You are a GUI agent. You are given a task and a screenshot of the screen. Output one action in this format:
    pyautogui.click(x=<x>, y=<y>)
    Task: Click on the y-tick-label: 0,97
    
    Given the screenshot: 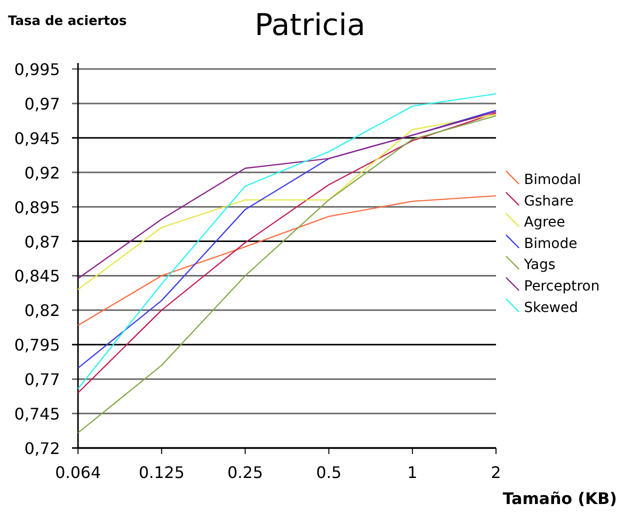 What is the action you would take?
    pyautogui.click(x=42, y=104)
    